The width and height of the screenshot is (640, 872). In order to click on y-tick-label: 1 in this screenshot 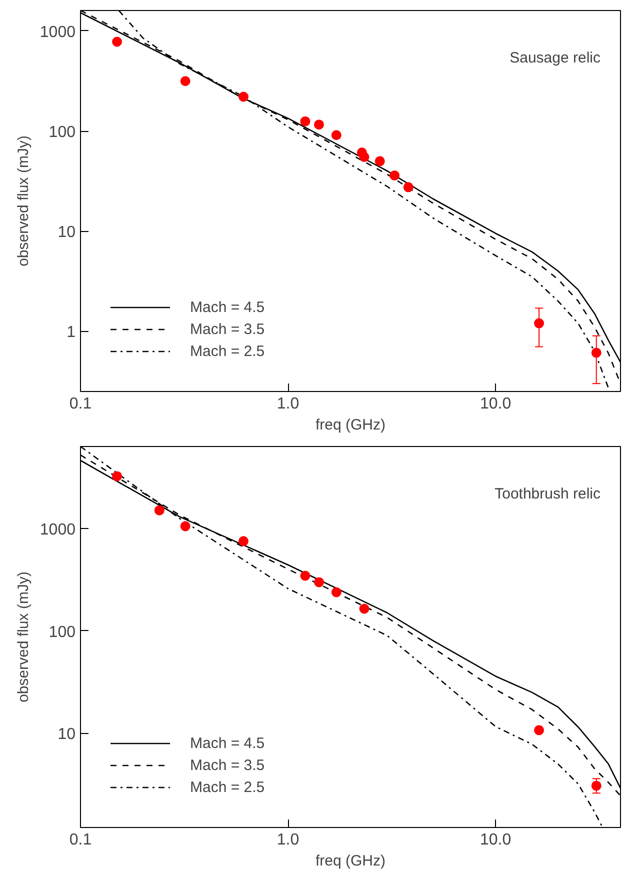, I will do `click(71, 333)`.